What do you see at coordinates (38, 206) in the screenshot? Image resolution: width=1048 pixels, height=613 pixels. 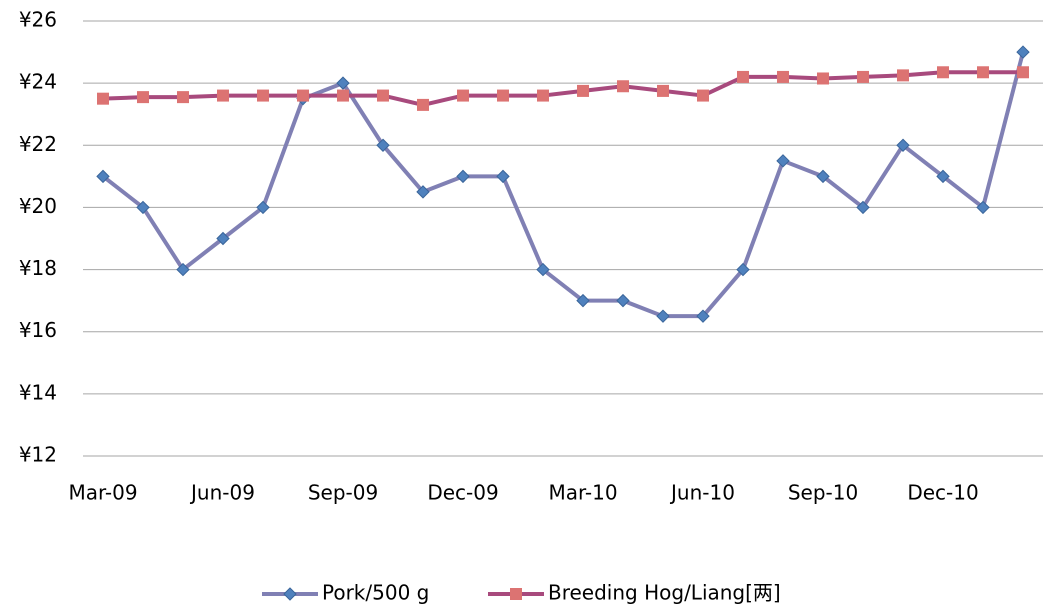 I see `y-tick-label: ¥20` at bounding box center [38, 206].